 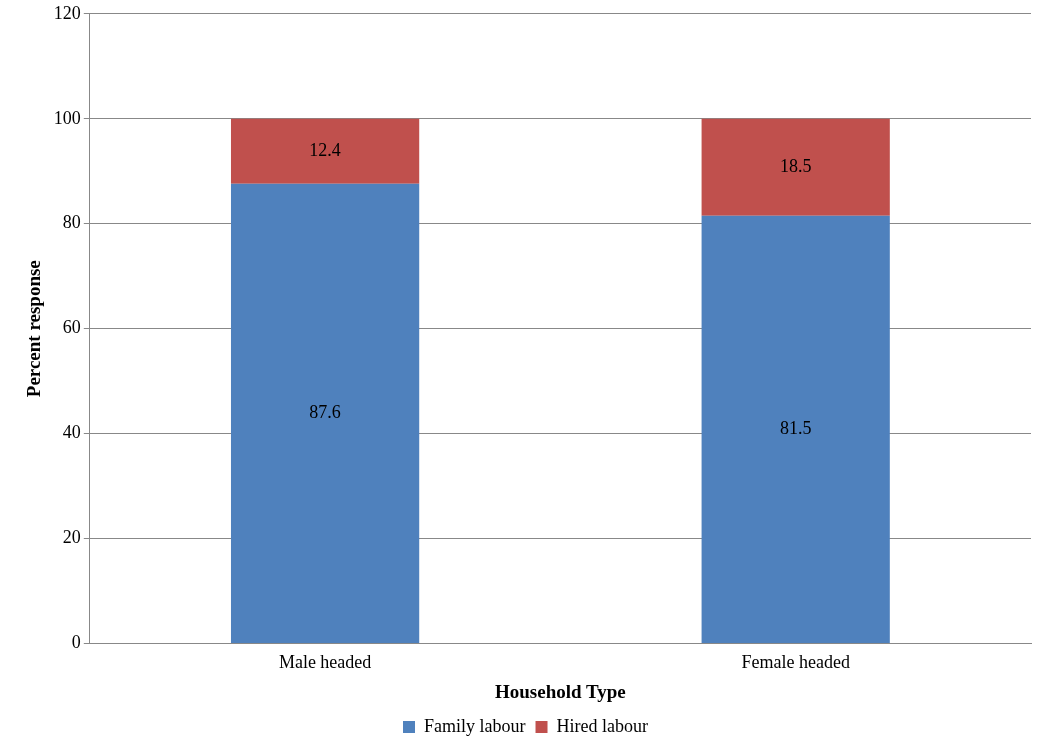 I want to click on data-label: 87.6, so click(x=325, y=412).